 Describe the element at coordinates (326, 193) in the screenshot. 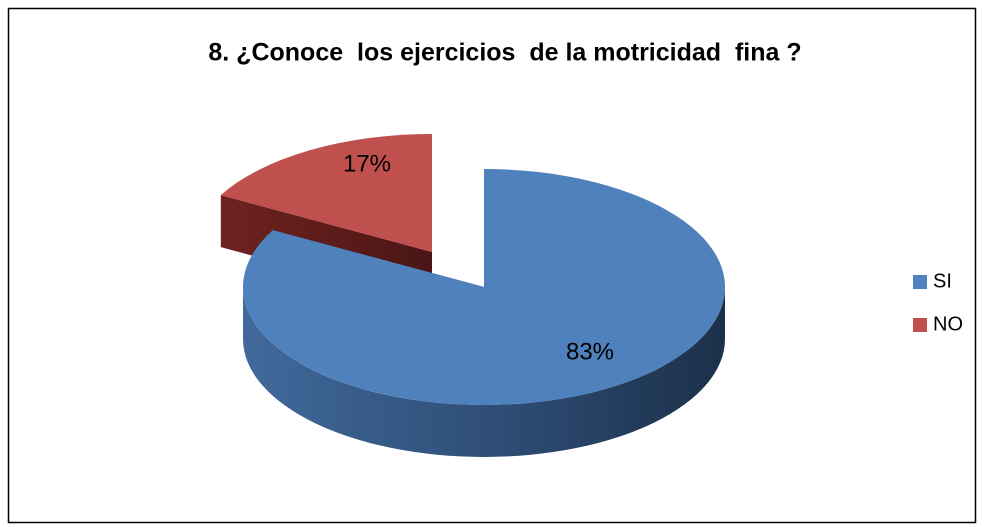

I see `slice-top` at that location.